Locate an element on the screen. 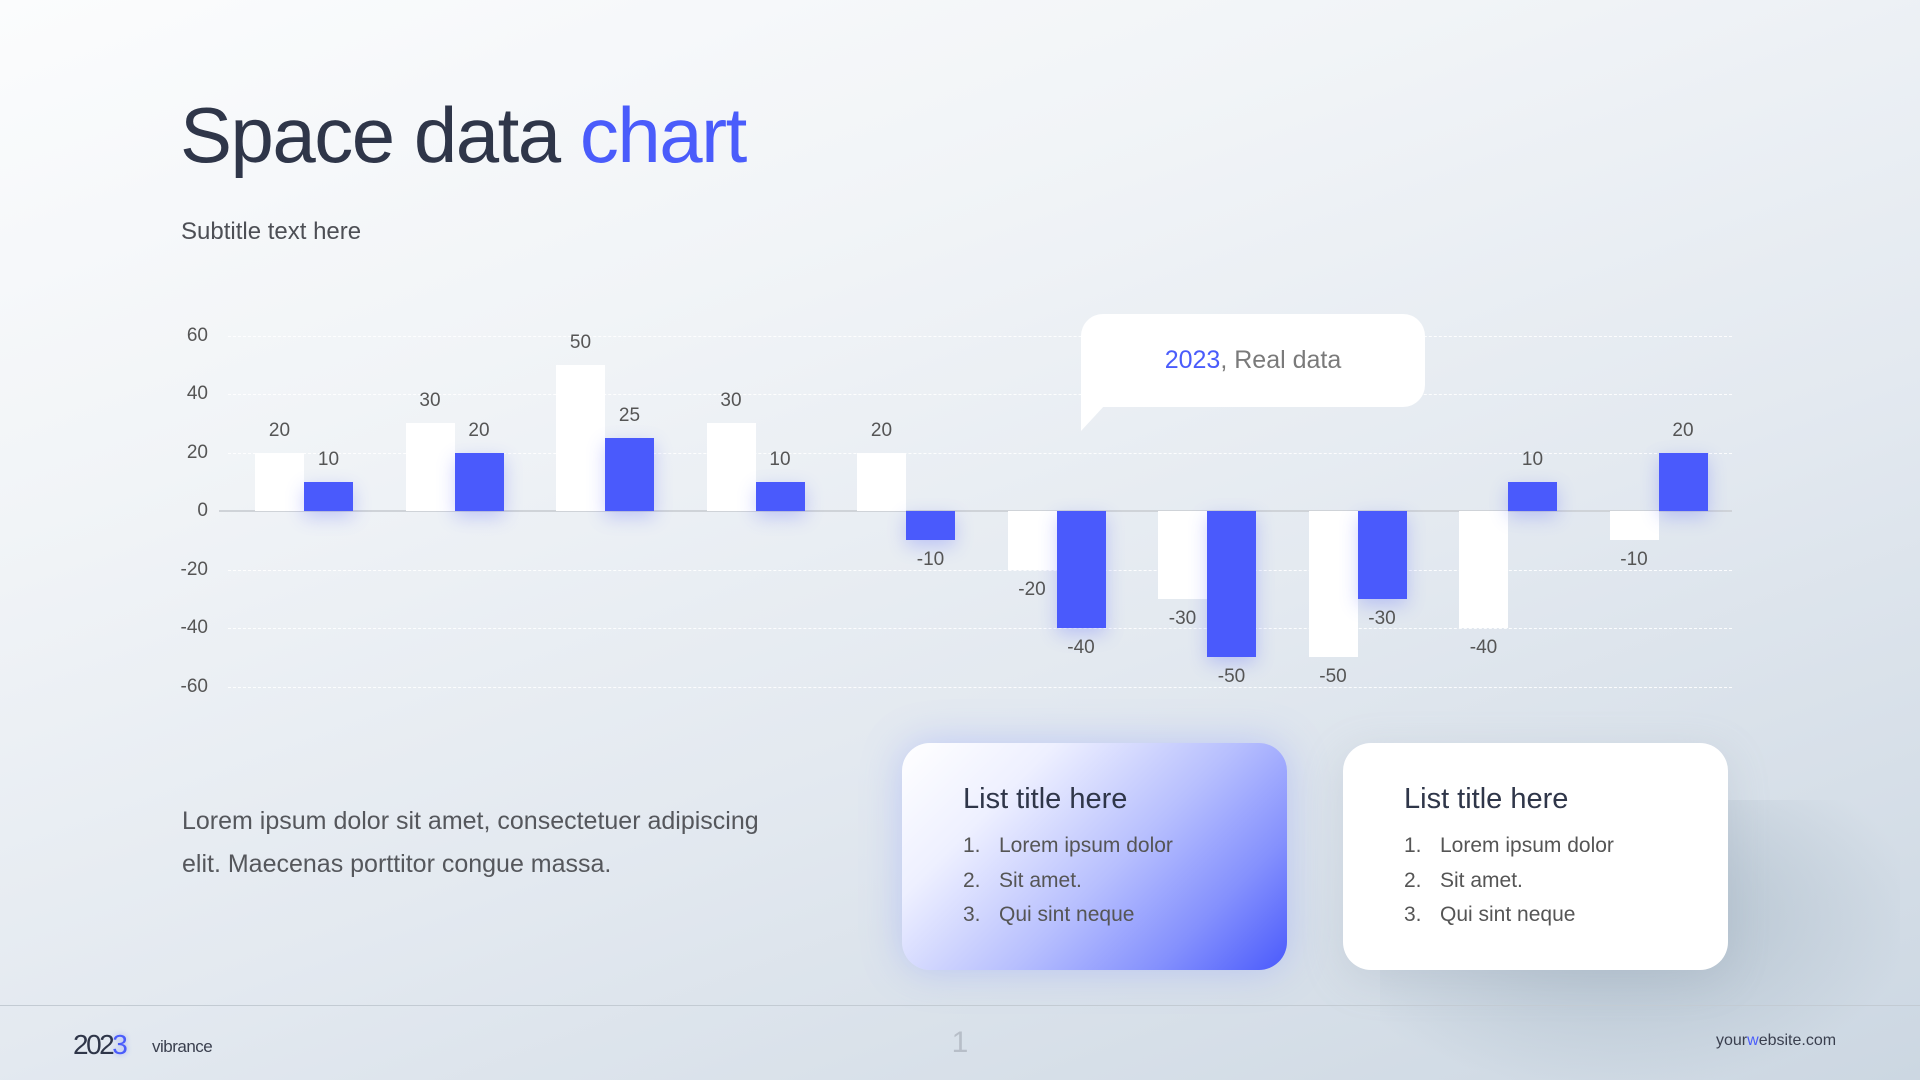 This screenshot has width=1920, height=1080. page-number: 1 is located at coordinates (960, 1042).